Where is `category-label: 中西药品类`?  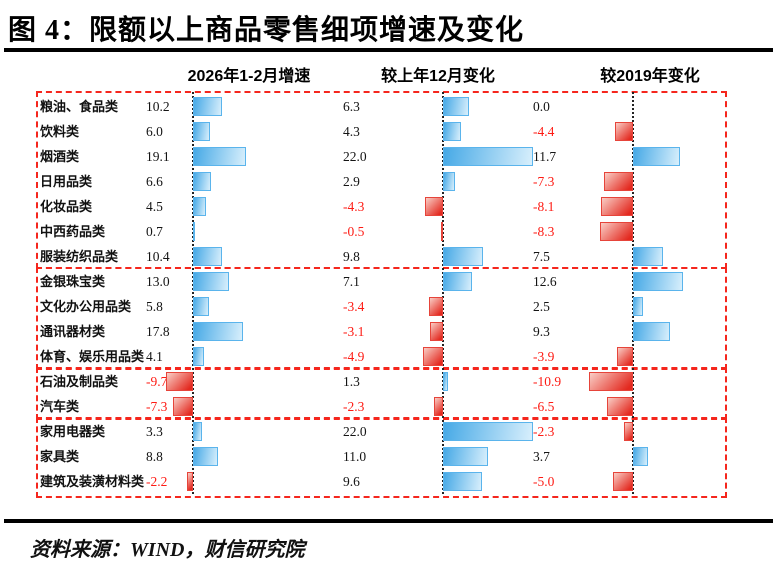 category-label: 中西药品类 is located at coordinates (73, 231).